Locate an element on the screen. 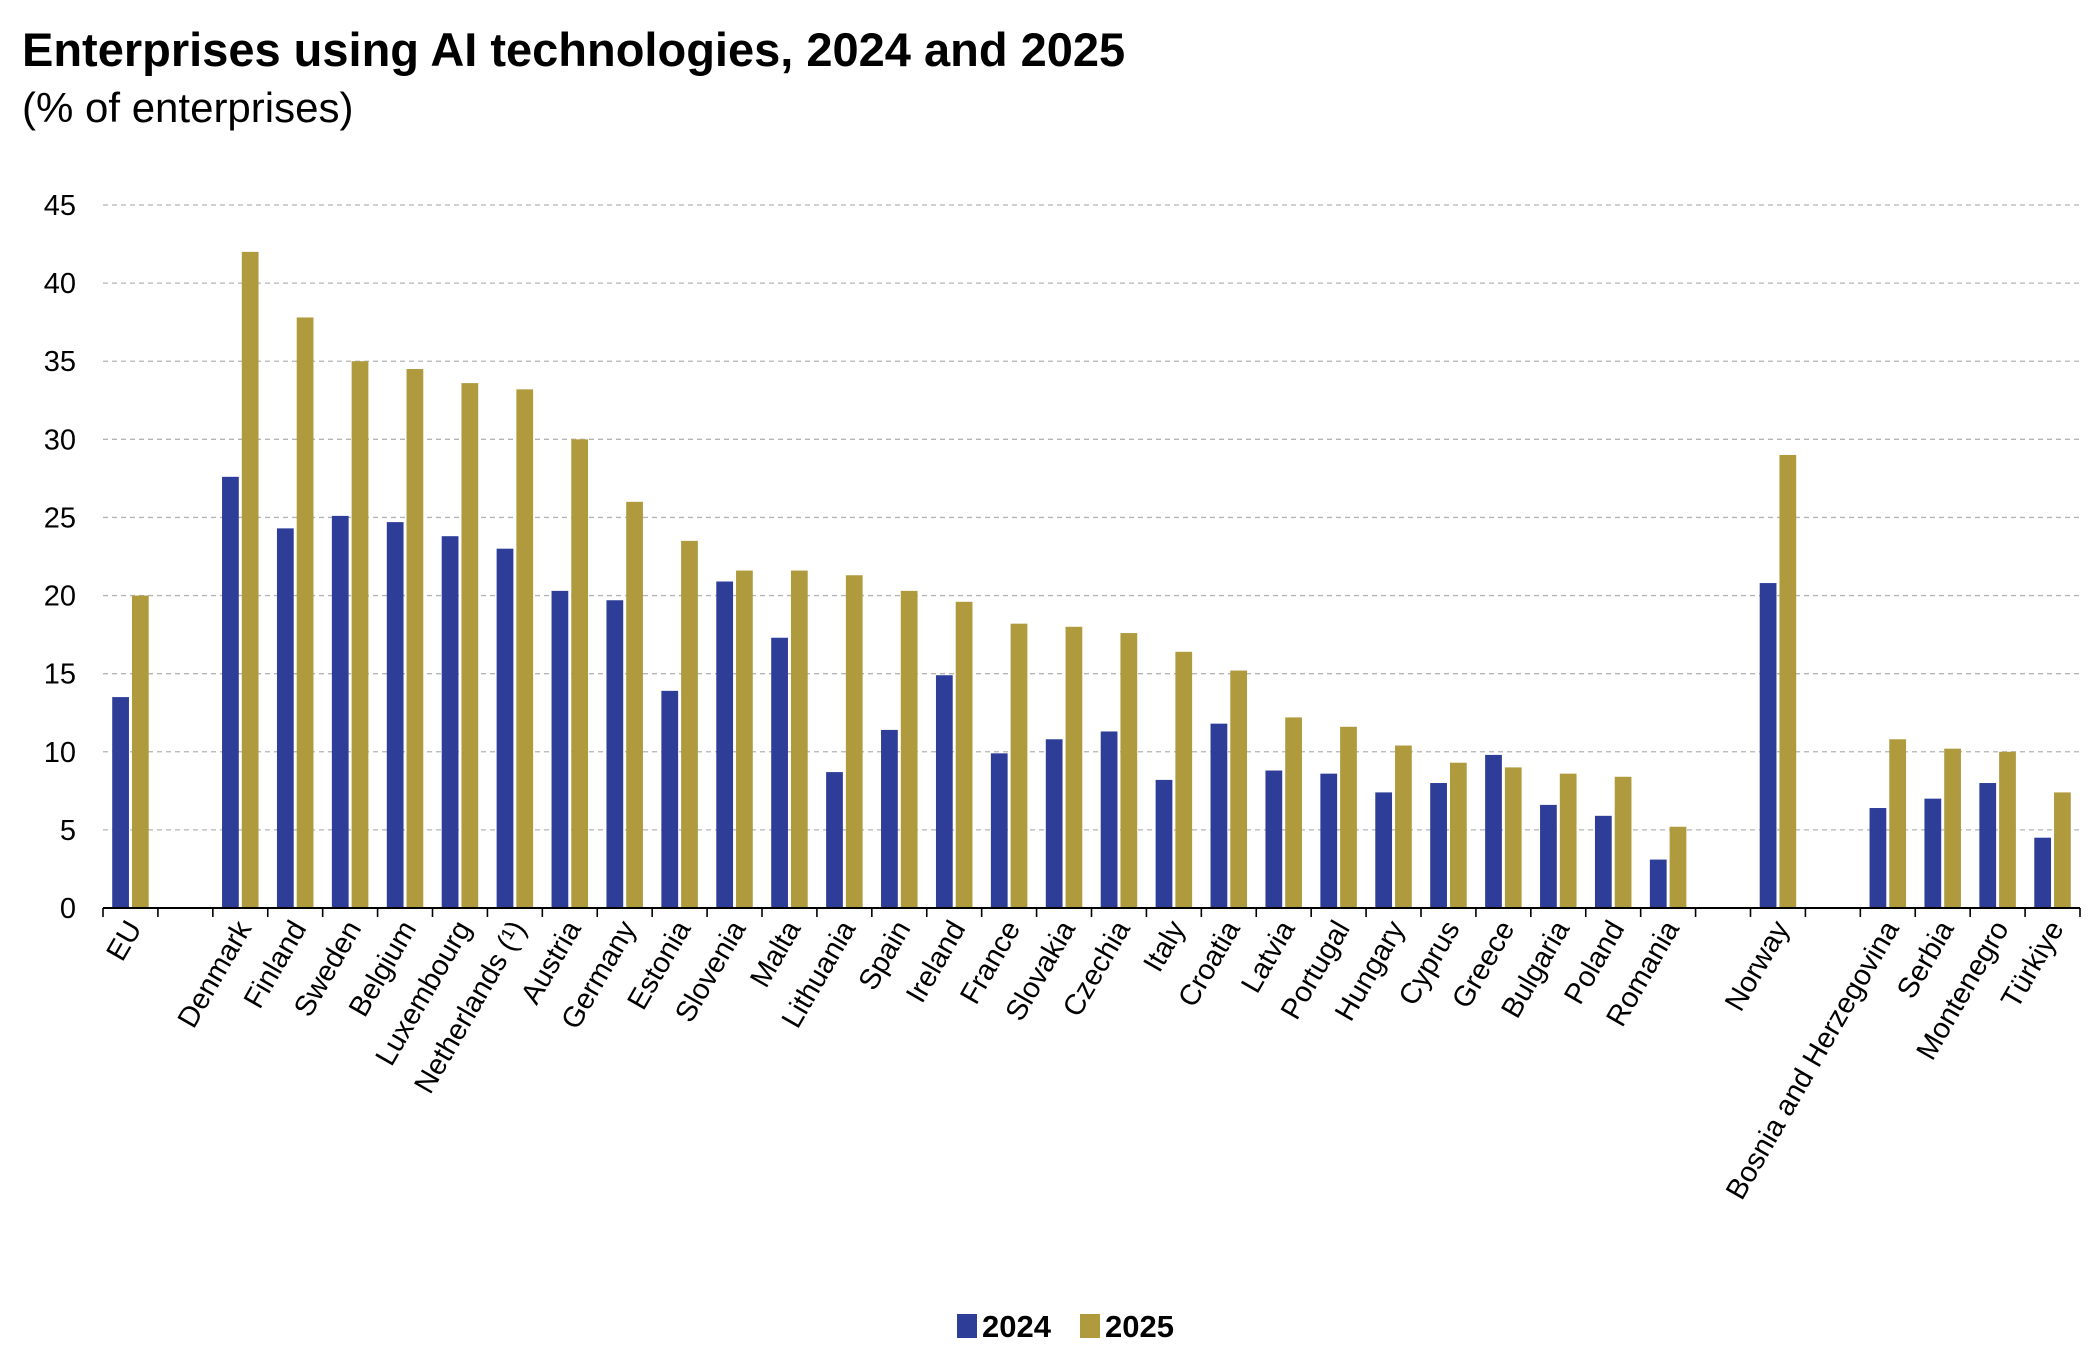  chart-subtitle: (% of enterprises) is located at coordinates (188, 107).